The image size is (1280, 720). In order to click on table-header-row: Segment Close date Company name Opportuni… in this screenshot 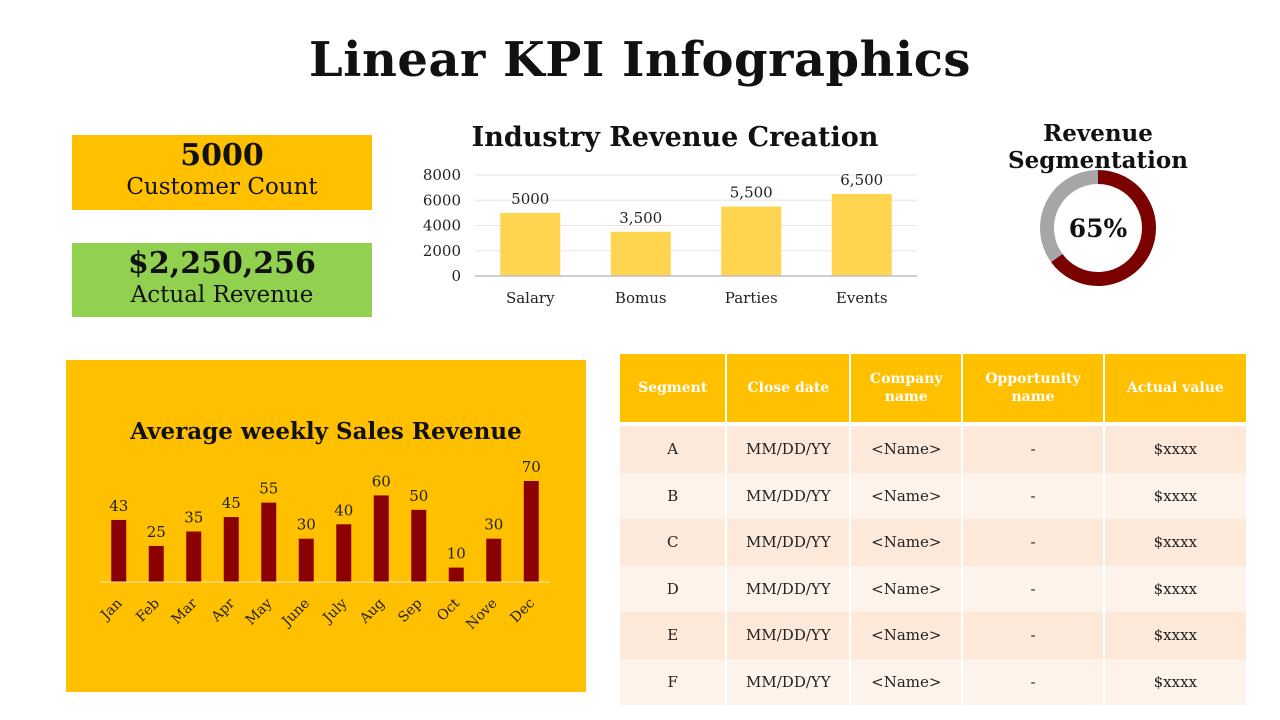, I will do `click(933, 390)`.